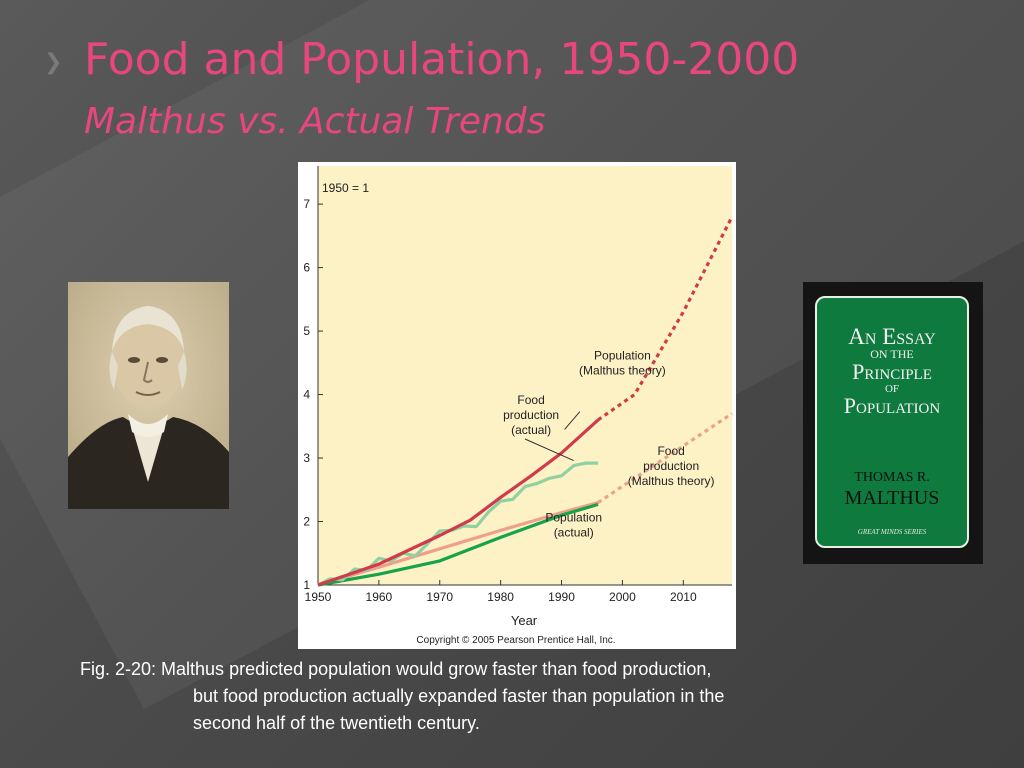 Image resolution: width=1024 pixels, height=768 pixels. Describe the element at coordinates (892, 477) in the screenshot. I see `book-author-line: THOMAS R.` at that location.